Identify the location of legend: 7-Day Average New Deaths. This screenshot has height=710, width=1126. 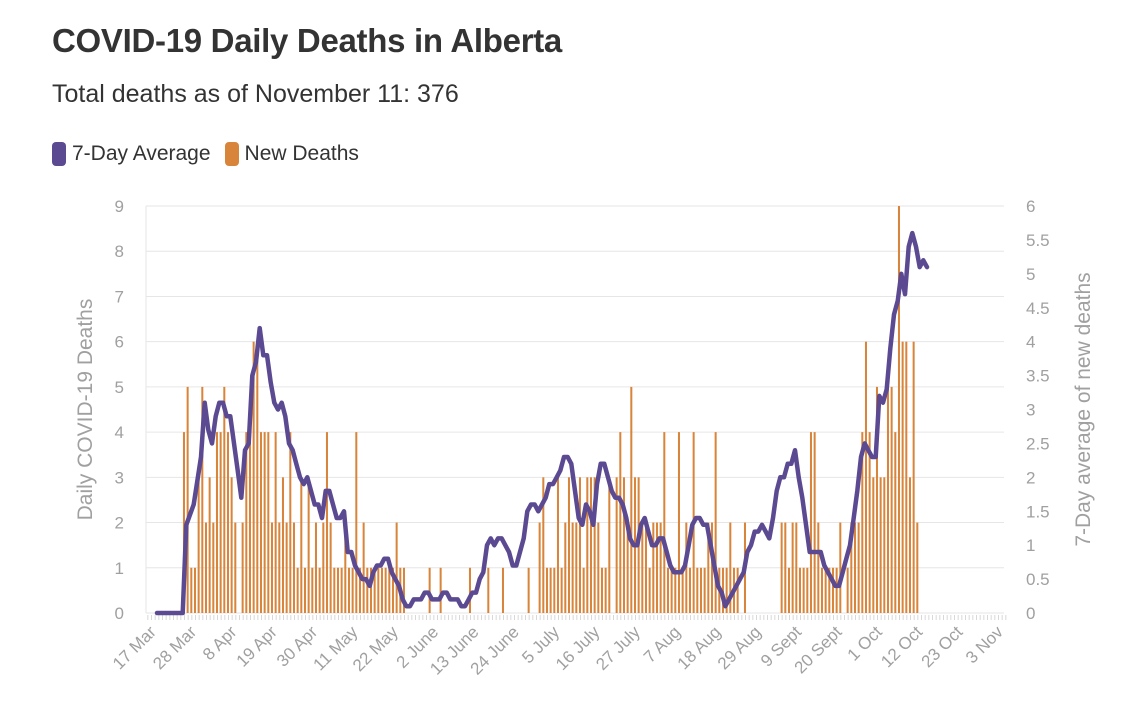
(205, 154).